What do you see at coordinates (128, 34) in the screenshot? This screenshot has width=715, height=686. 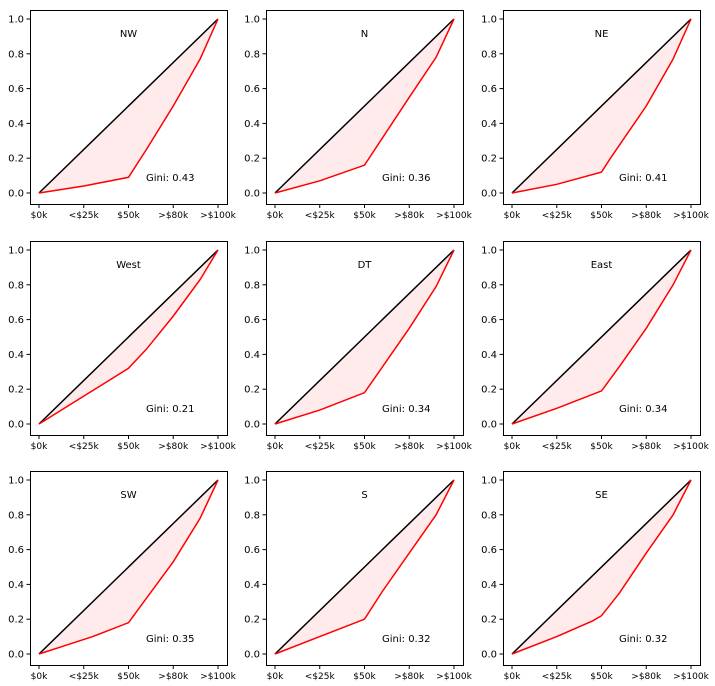 I see `subplot-title: NW` at bounding box center [128, 34].